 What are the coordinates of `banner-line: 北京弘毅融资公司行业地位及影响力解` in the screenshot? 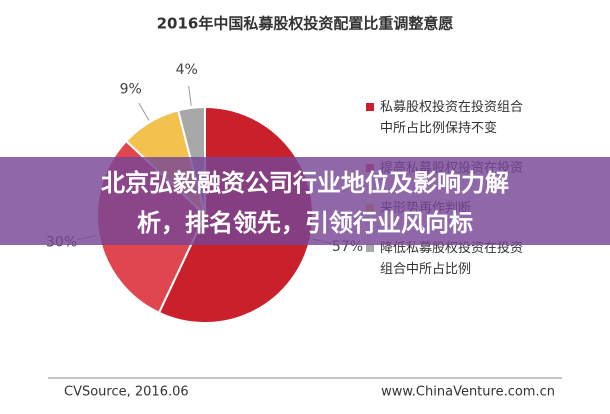 It's located at (305, 183).